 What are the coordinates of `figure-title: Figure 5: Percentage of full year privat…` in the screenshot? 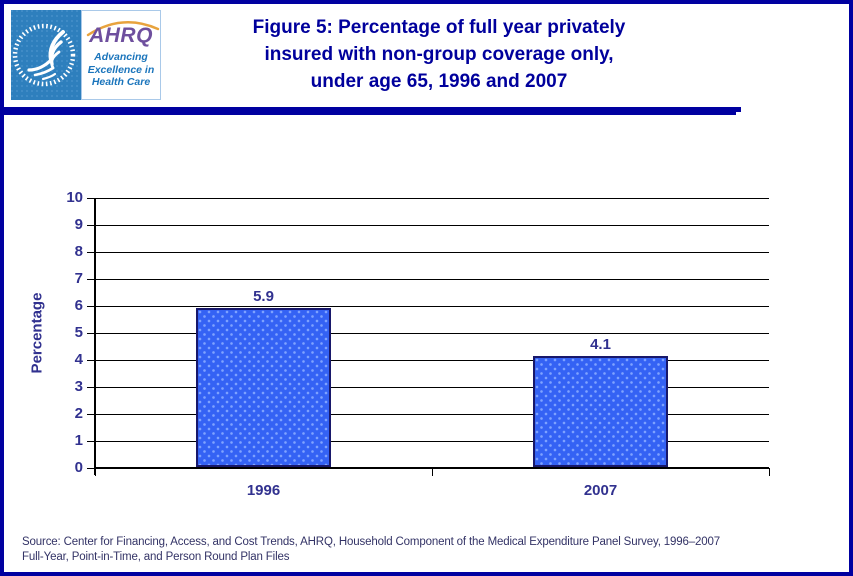 It's located at (439, 54).